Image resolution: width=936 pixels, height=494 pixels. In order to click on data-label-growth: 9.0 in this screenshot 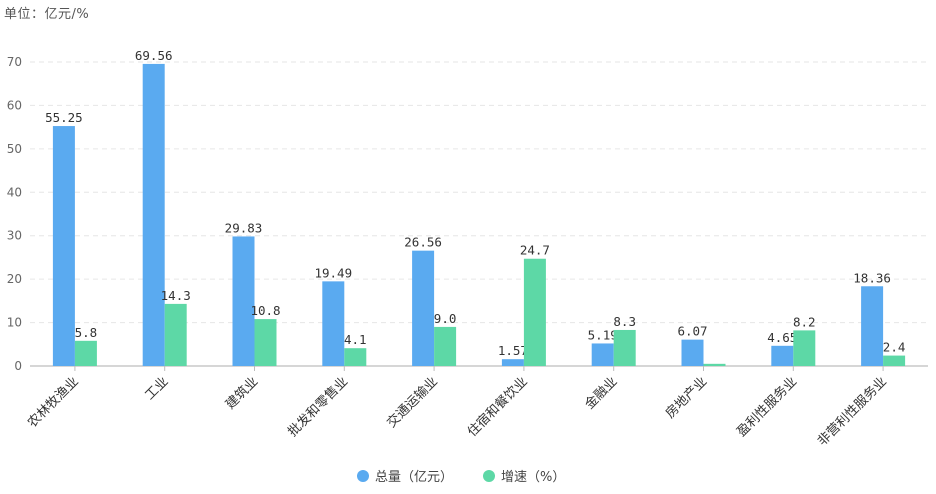, I will do `click(445, 318)`.